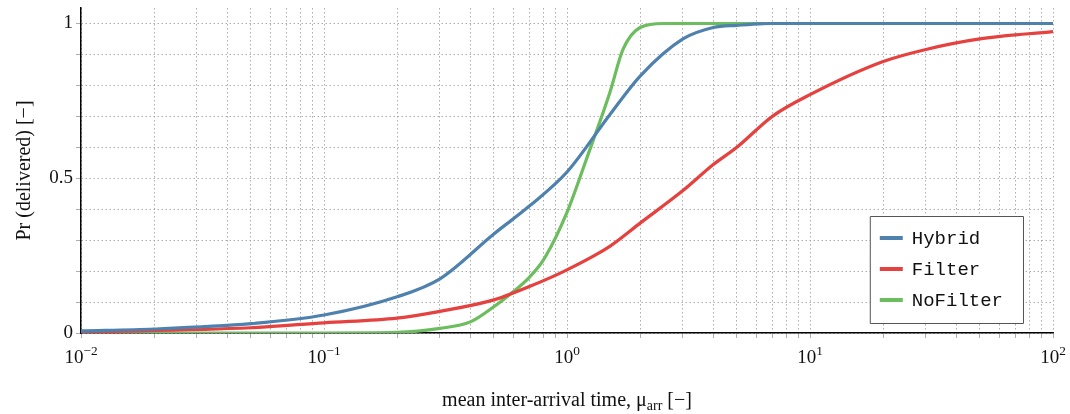 The image size is (1070, 414). I want to click on y-tick-label: 1, so click(68, 22).